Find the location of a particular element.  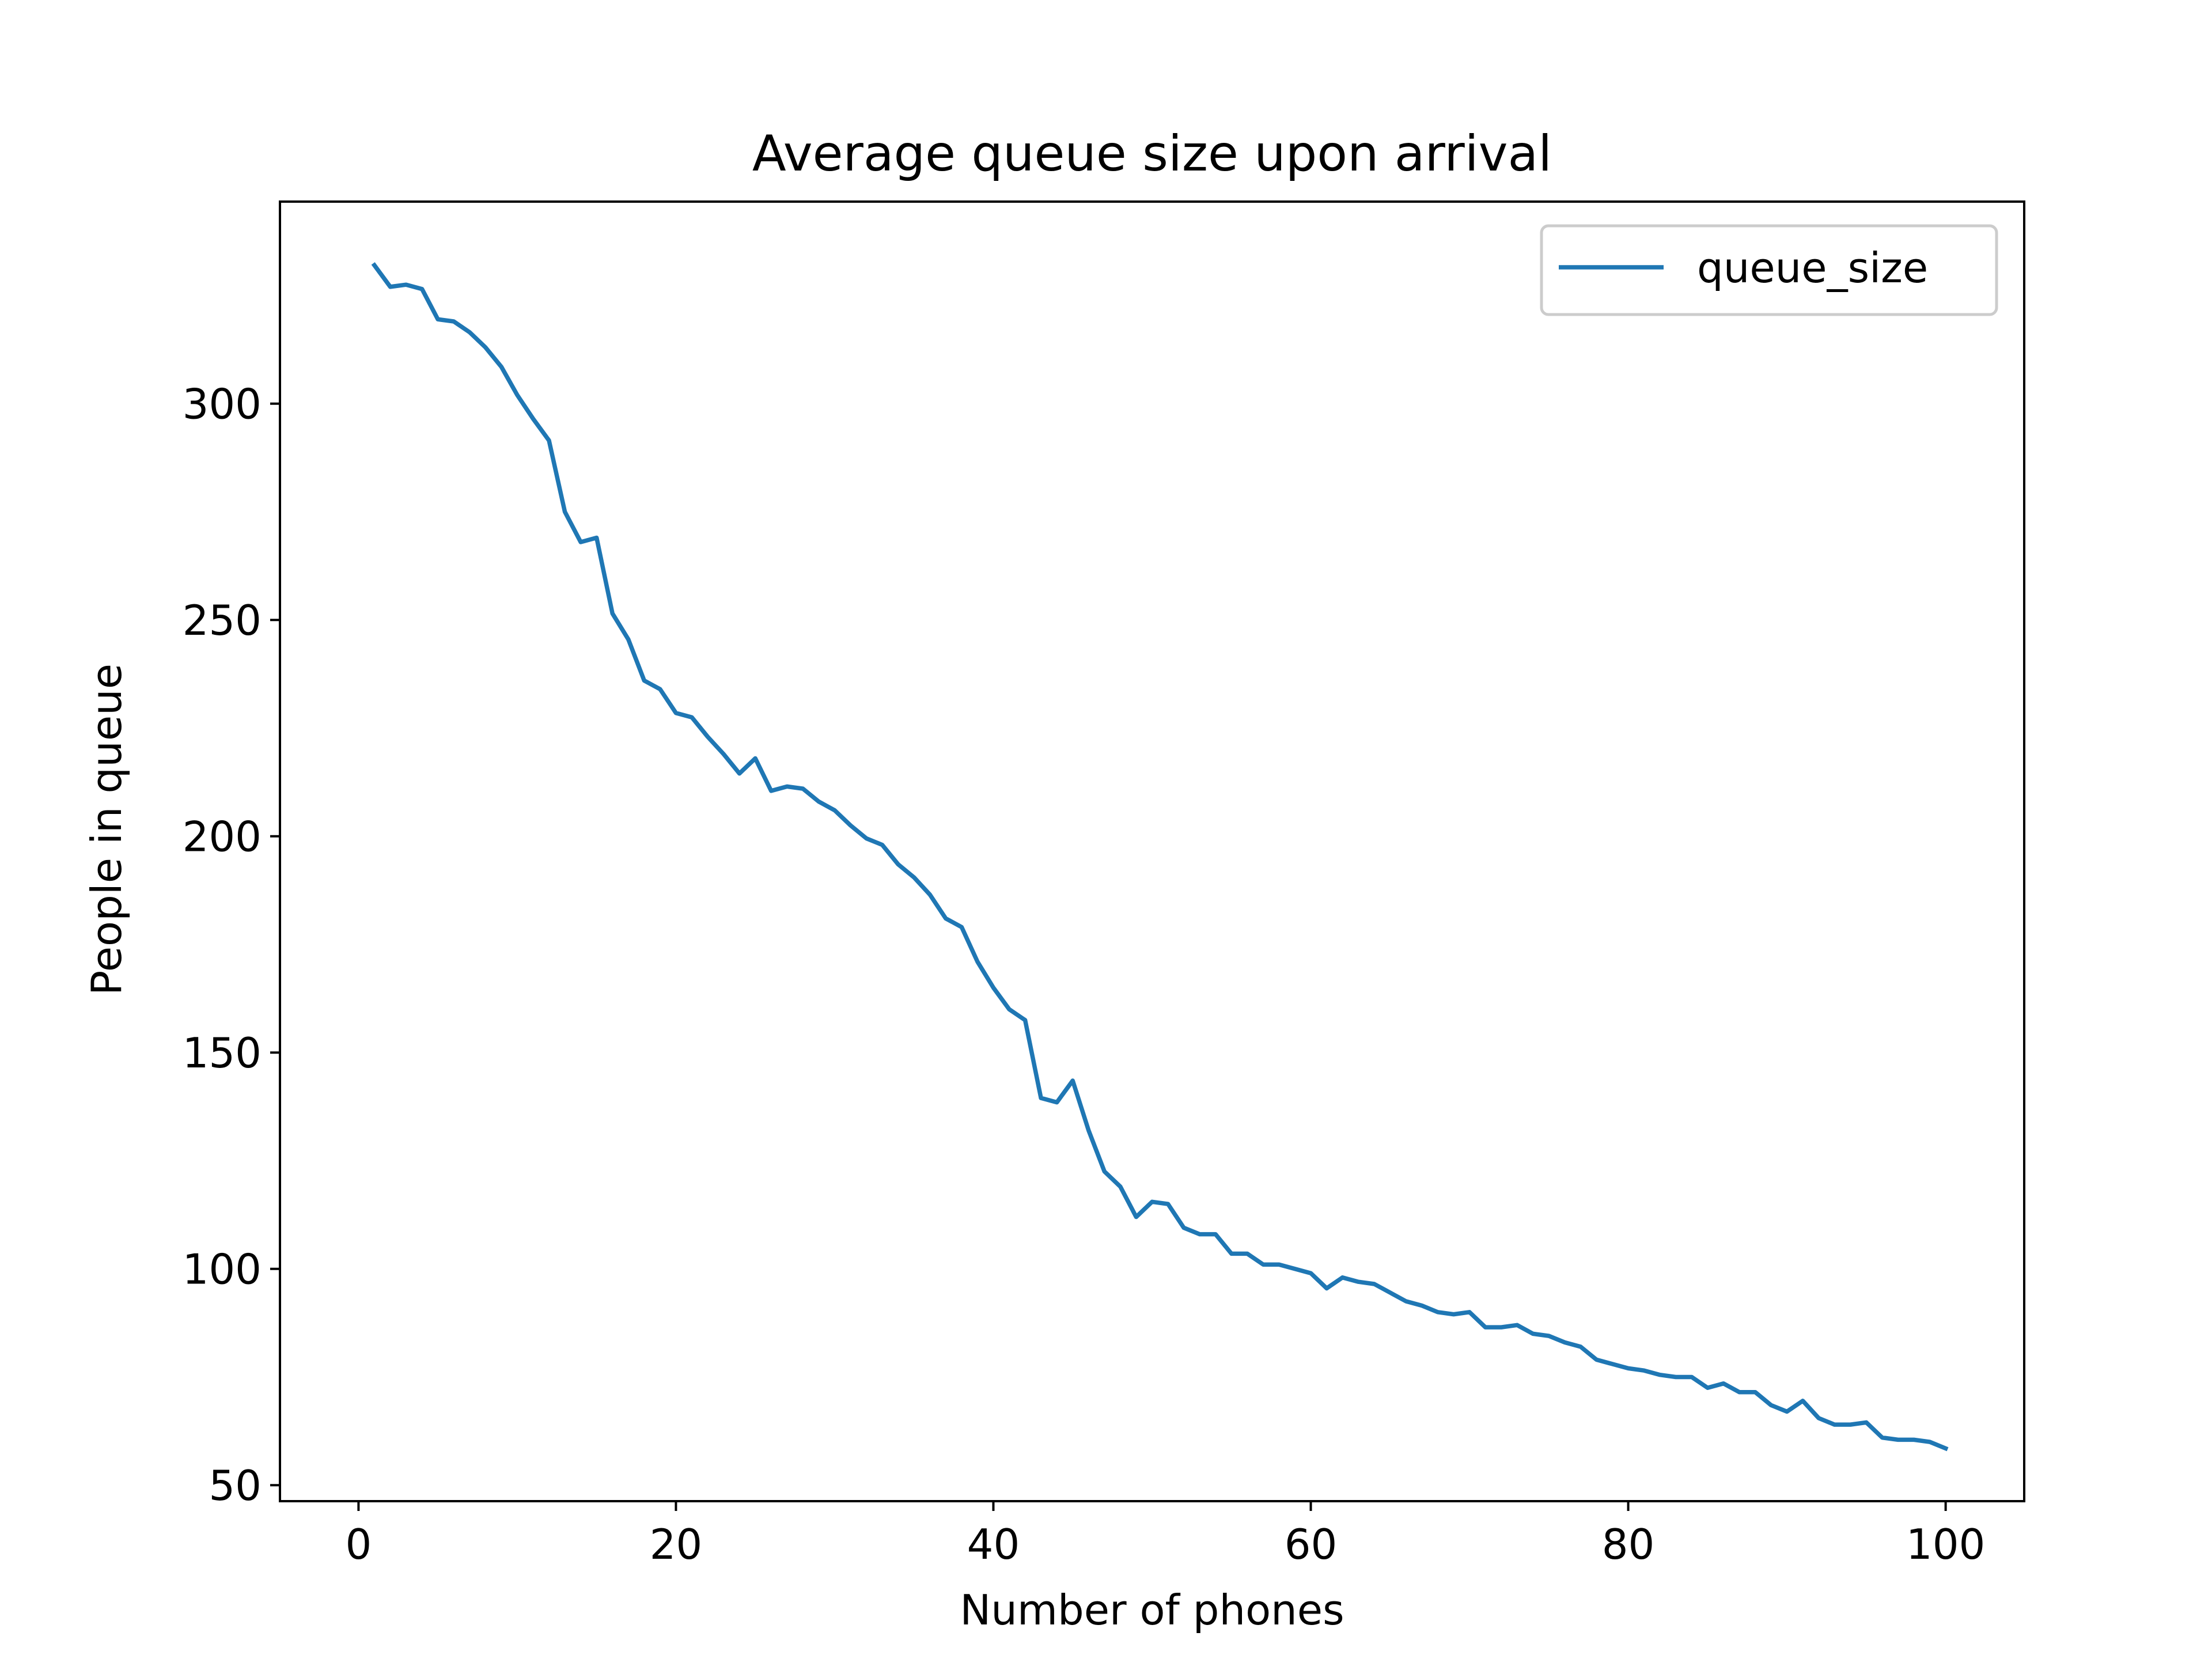

y-tick-label: 150 is located at coordinates (222, 1053).